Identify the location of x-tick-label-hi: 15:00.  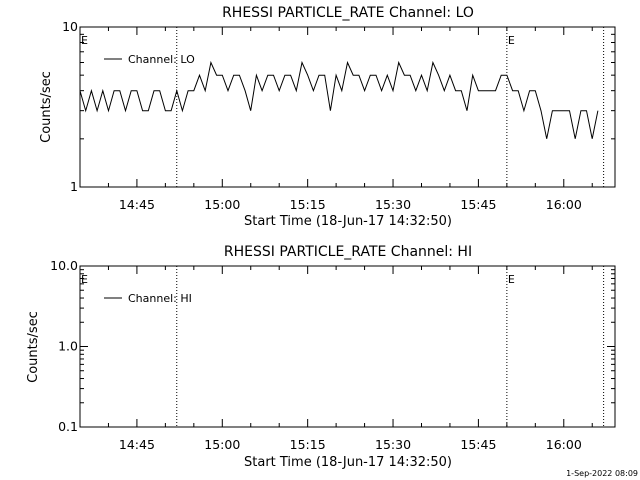
(222, 444).